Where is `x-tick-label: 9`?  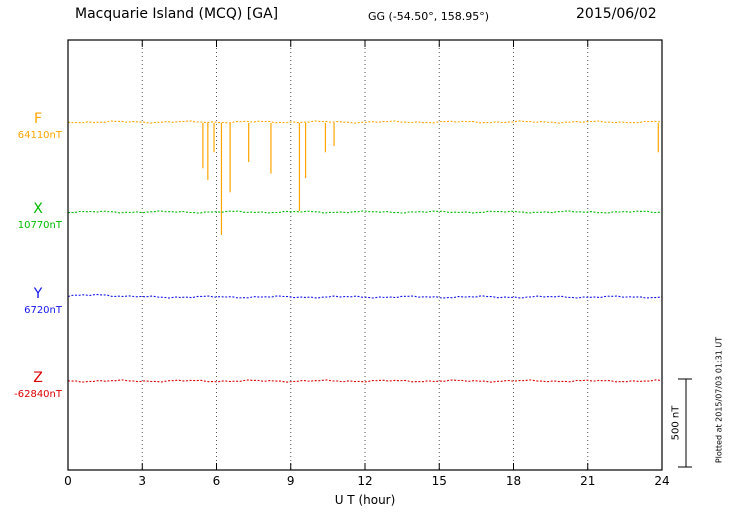
x-tick-label: 9 is located at coordinates (290, 481).